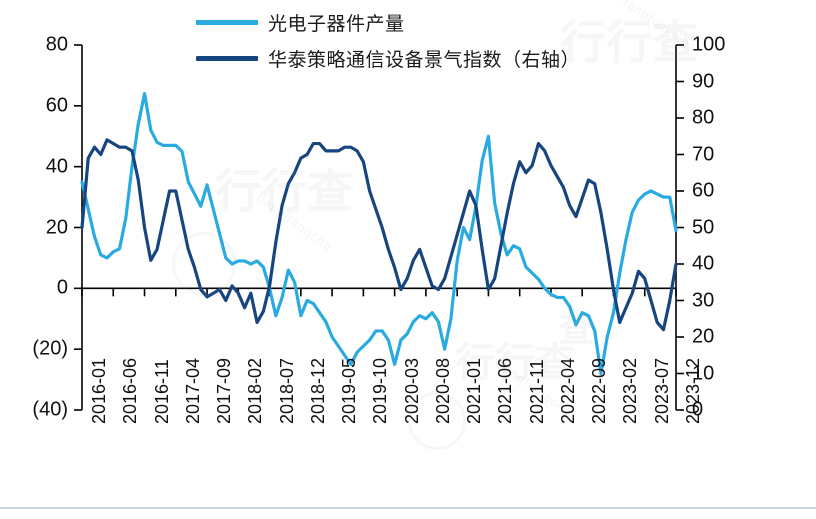  What do you see at coordinates (227, 22) in the screenshot?
I see `legend-swatch-optoelectronic-output` at bounding box center [227, 22].